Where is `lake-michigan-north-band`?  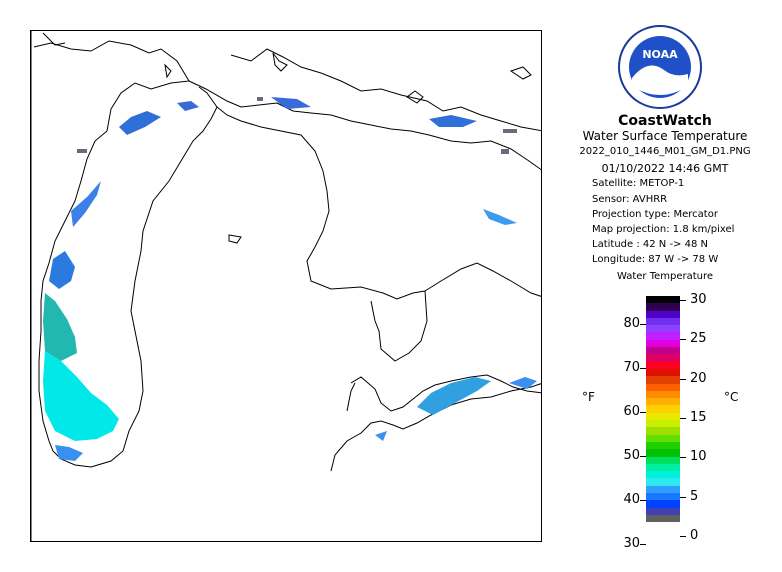
lake-michigan-north-band is located at coordinates (86, 204).